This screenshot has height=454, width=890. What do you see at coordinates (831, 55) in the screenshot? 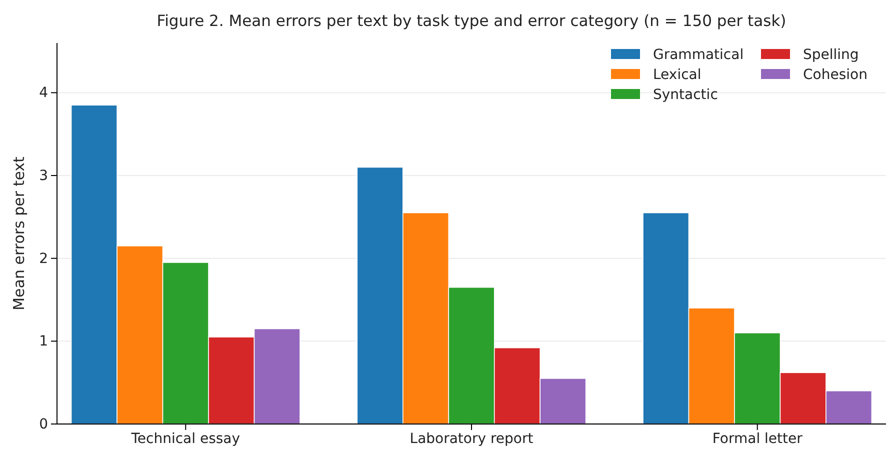
I see `legend-label: Spelling` at bounding box center [831, 55].